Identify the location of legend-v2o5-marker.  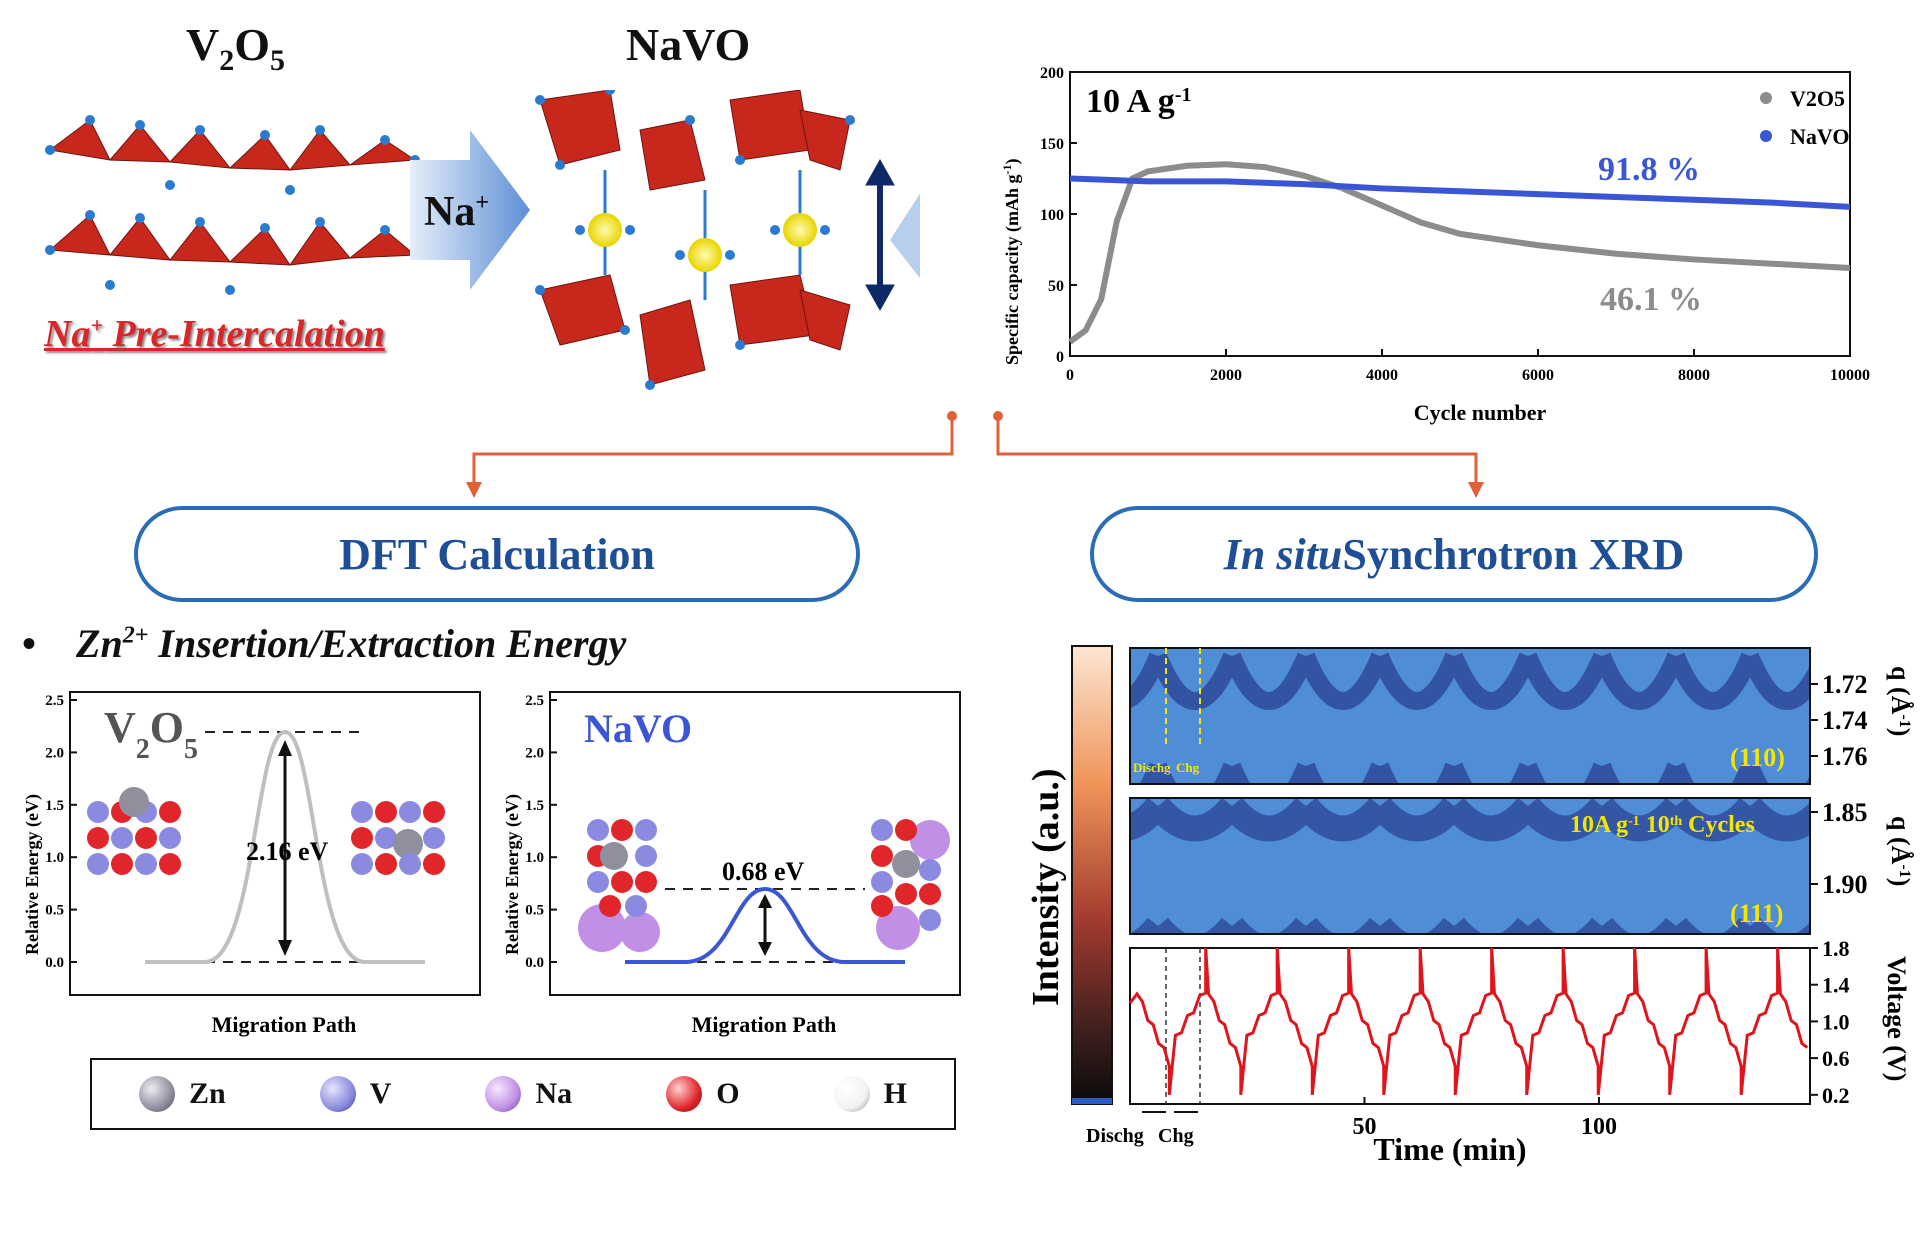
(1766, 98).